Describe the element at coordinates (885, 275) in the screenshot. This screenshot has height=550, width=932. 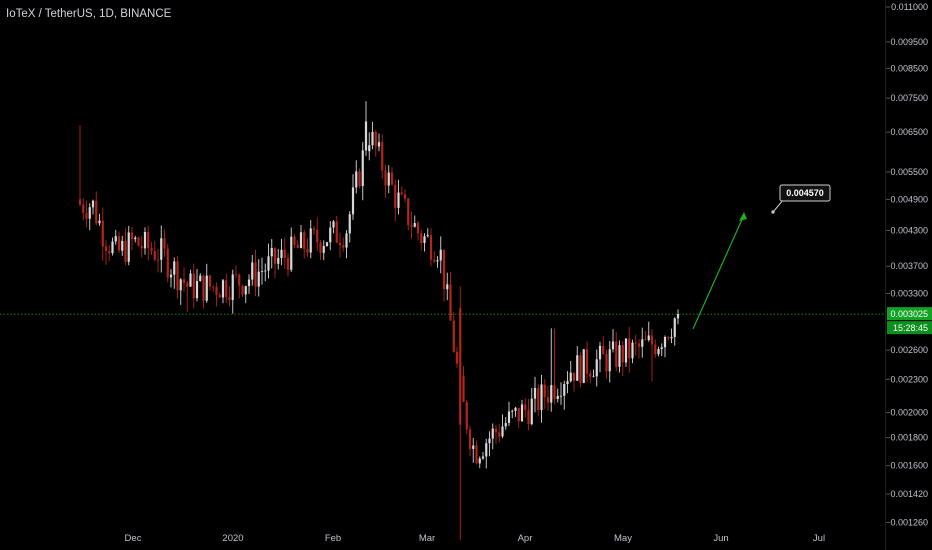
I see `y-axis-separator` at that location.